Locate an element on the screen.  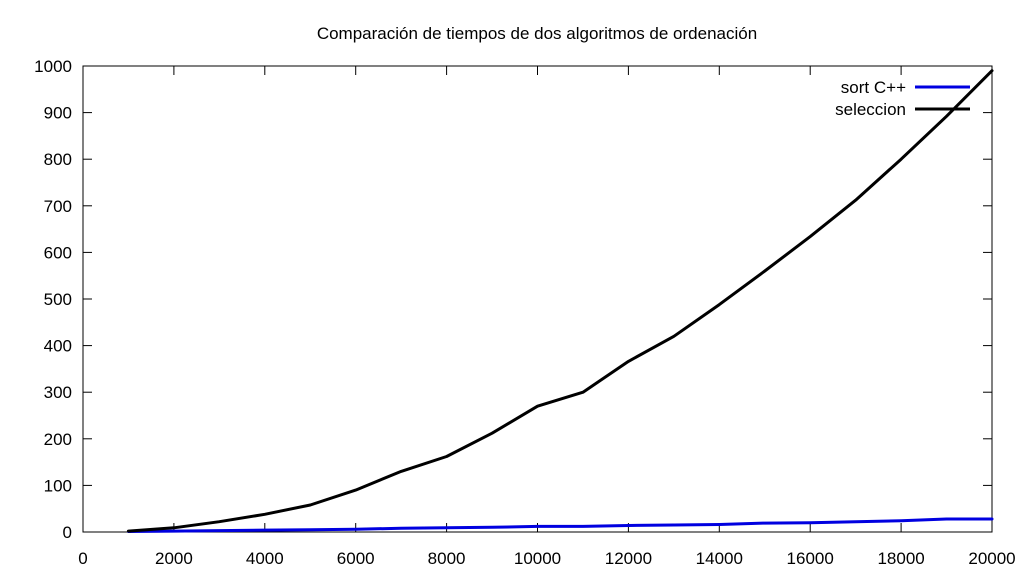
x-tick-label: 0 is located at coordinates (82, 558).